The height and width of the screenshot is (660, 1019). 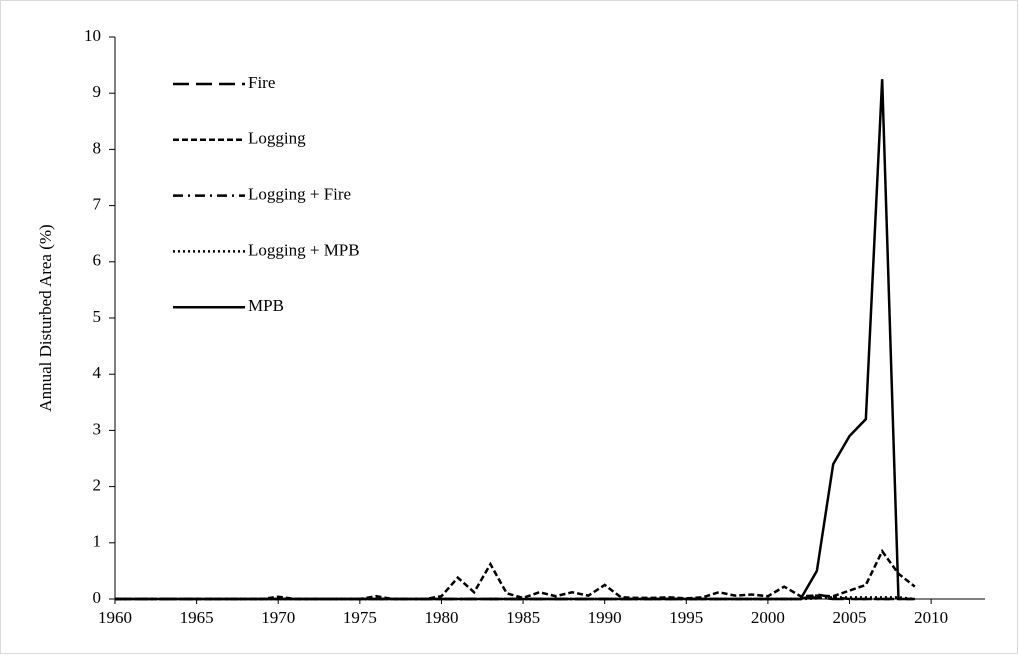 What do you see at coordinates (97, 91) in the screenshot?
I see `y-tick-label: 9` at bounding box center [97, 91].